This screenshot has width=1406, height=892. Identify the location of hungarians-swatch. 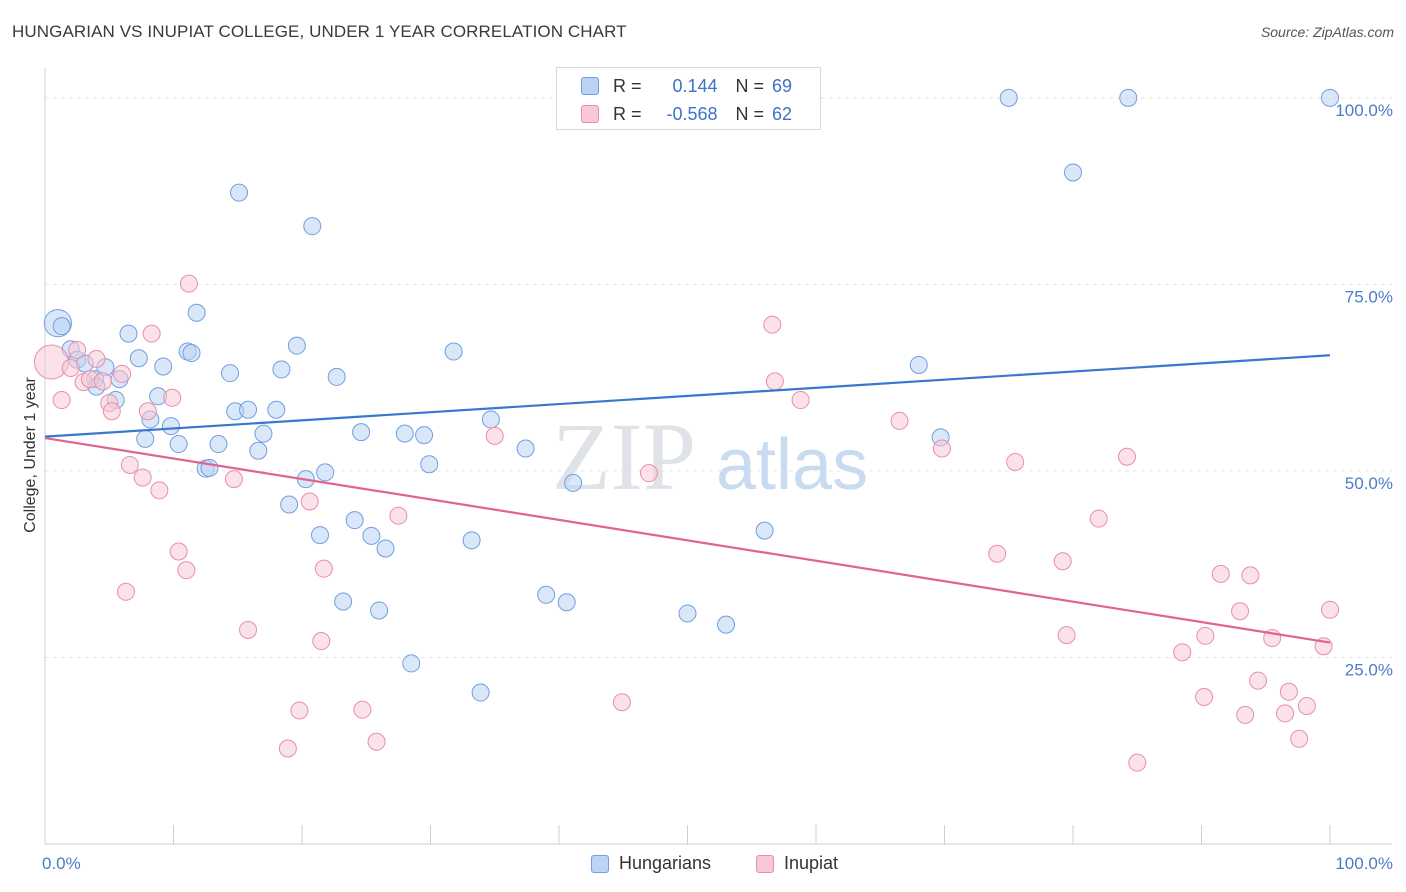
(590, 86).